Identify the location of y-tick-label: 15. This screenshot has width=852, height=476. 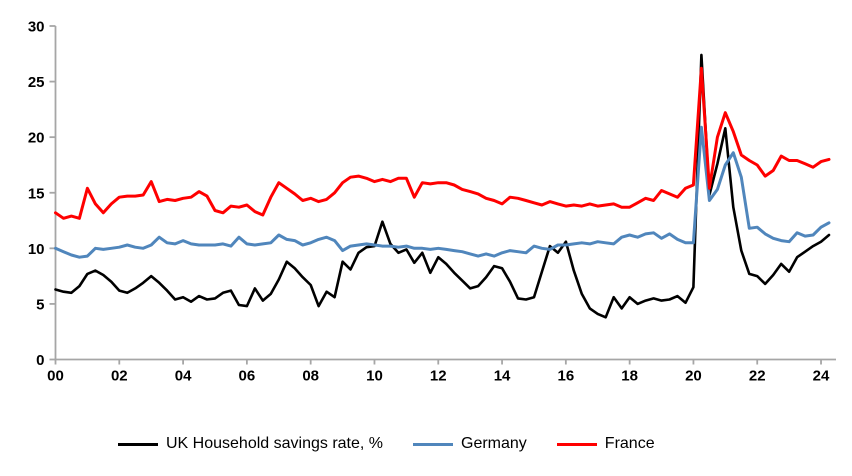
(36, 193).